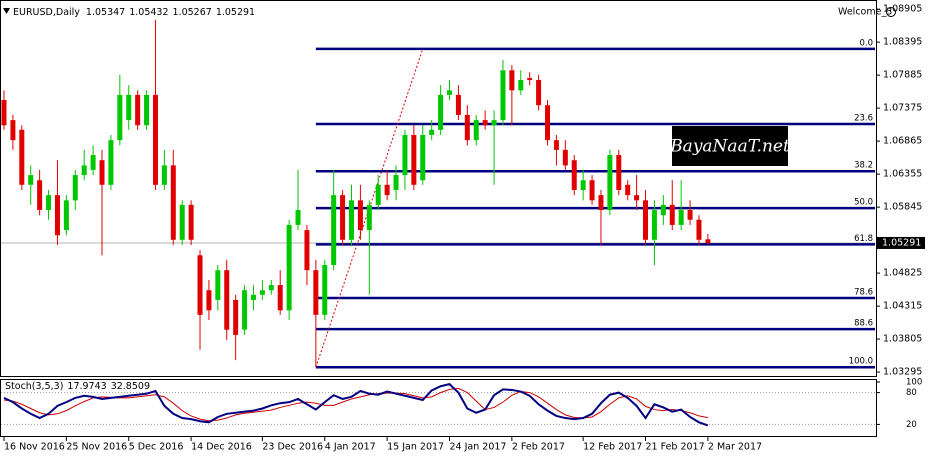 The width and height of the screenshot is (946, 457). Describe the element at coordinates (34, 447) in the screenshot. I see `x-tick-label: 16 Nov 2016` at that location.